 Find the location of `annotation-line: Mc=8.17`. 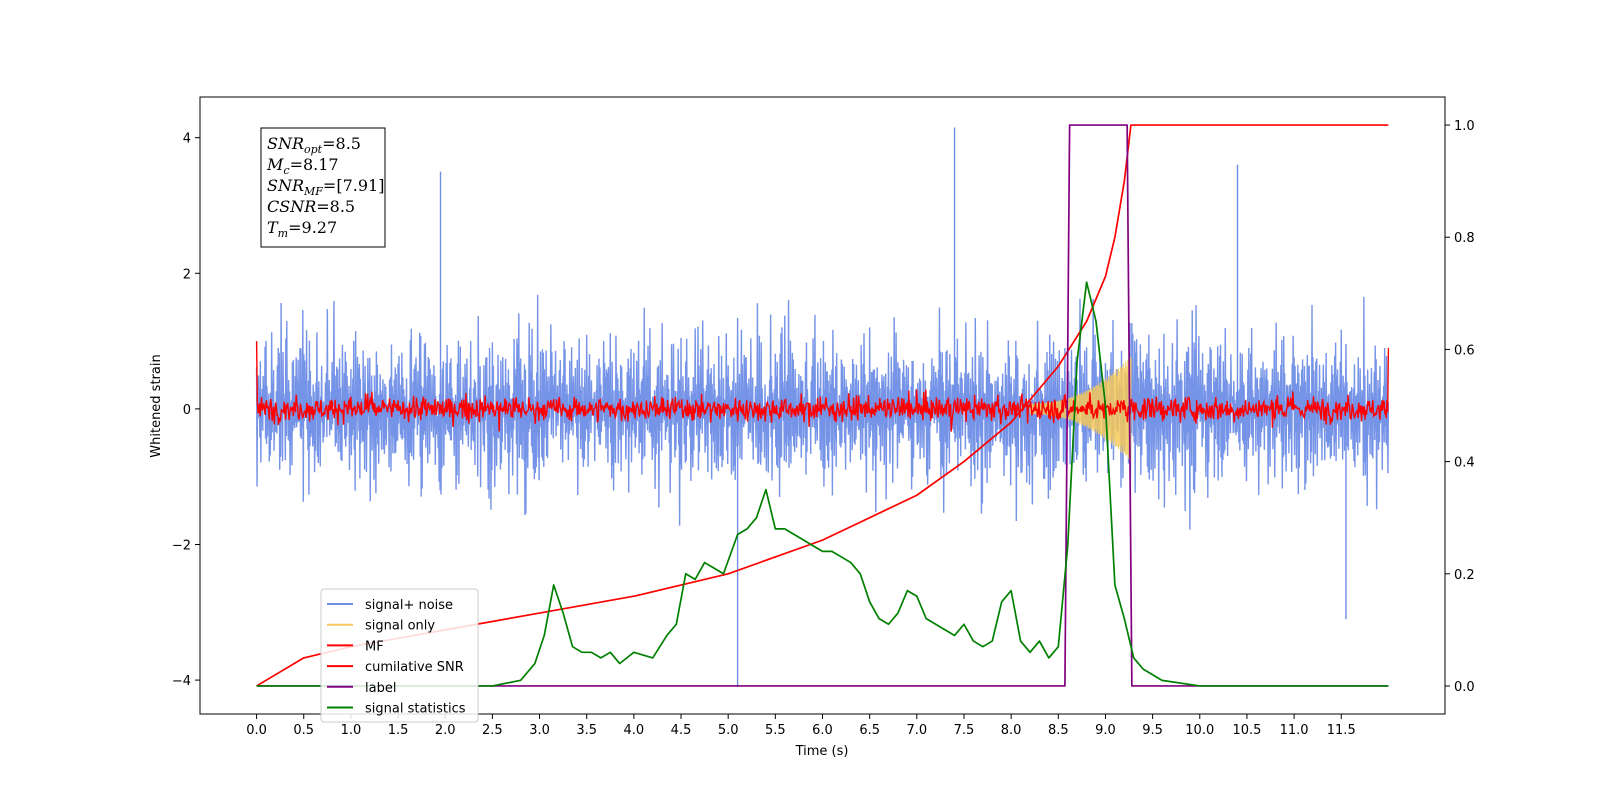

annotation-line: Mc=8.17 is located at coordinates (302, 166).